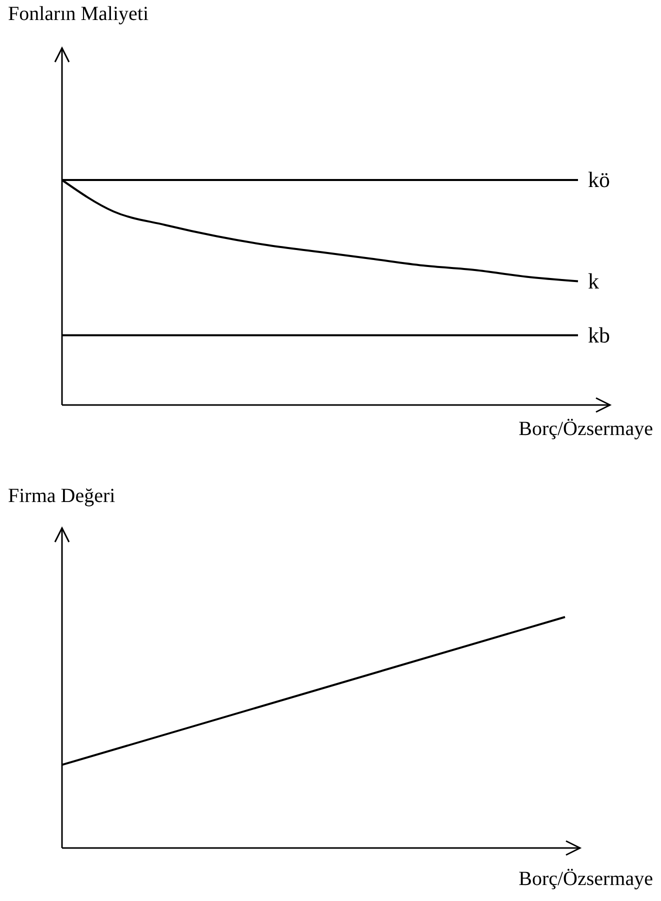 The image size is (661, 901). I want to click on y-axis-title: Firma Değeri, so click(62, 496).